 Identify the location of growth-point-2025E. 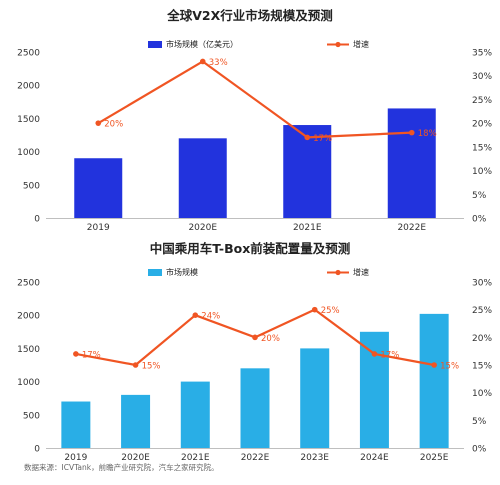
(434, 365).